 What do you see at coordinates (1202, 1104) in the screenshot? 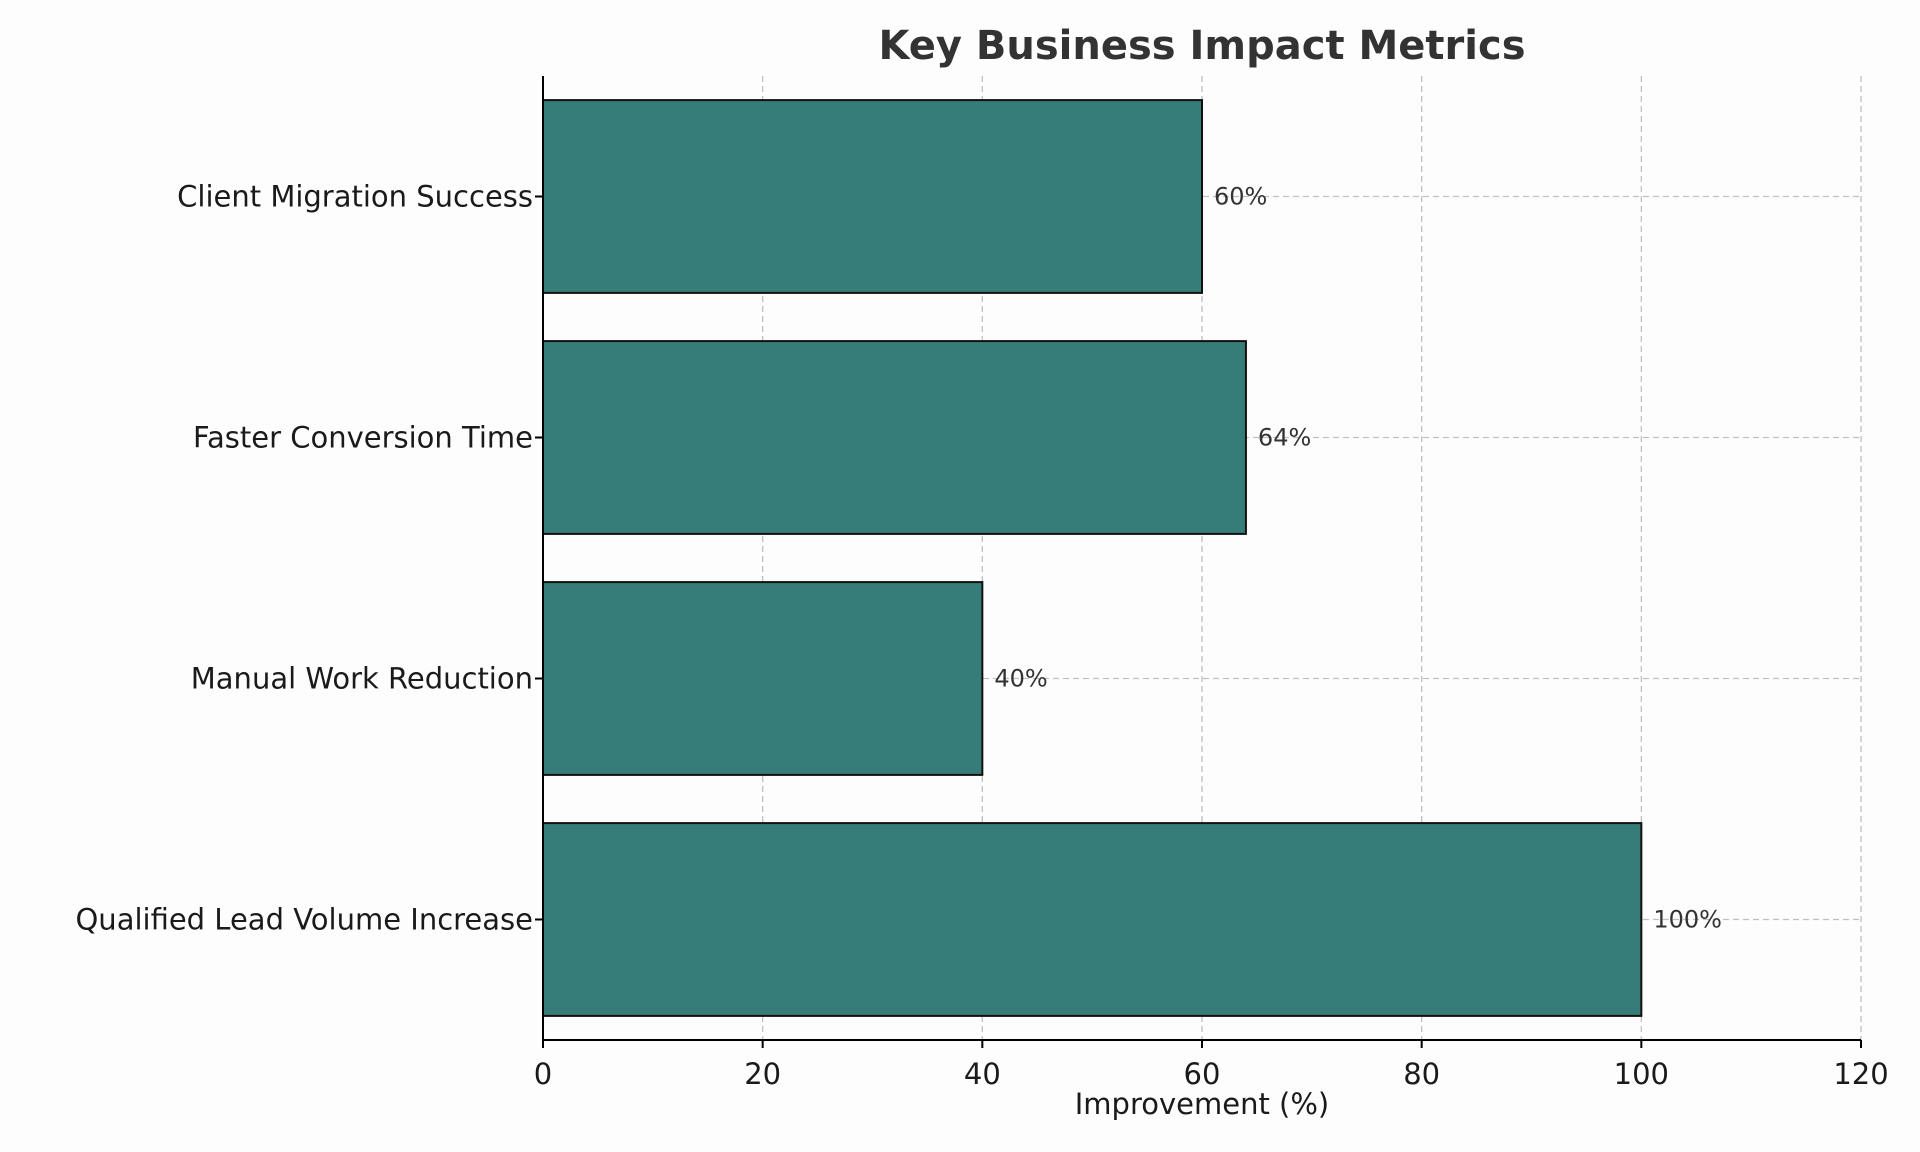
I see `x-axis-label: Improvement (%)` at bounding box center [1202, 1104].